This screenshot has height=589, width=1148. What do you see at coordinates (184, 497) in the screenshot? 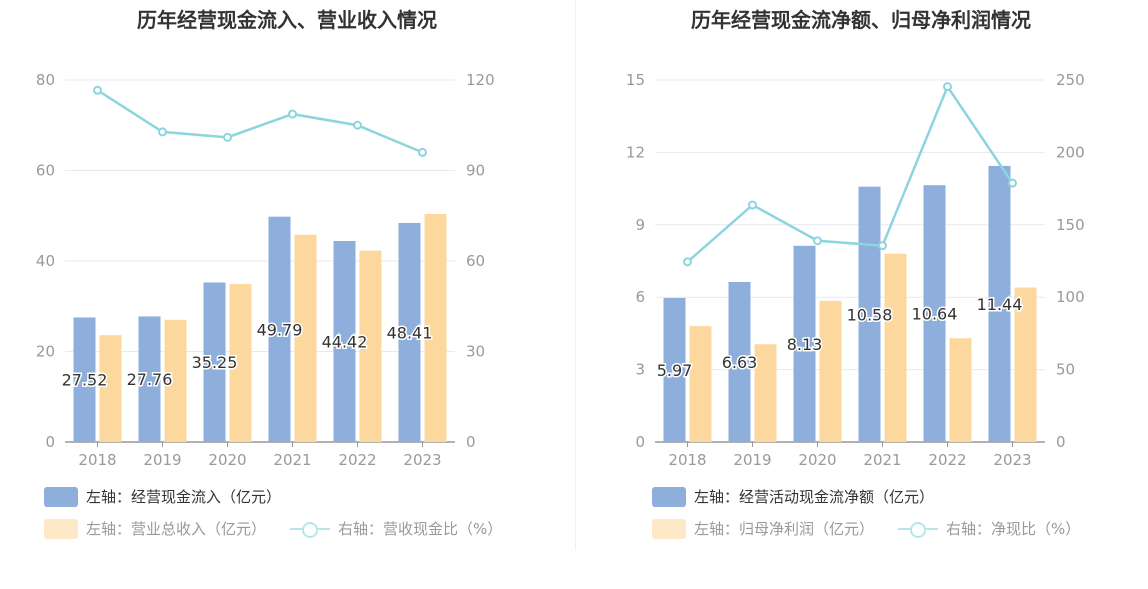
I see `legend-label: 左轴：经营现金流入（亿元）` at bounding box center [184, 497].